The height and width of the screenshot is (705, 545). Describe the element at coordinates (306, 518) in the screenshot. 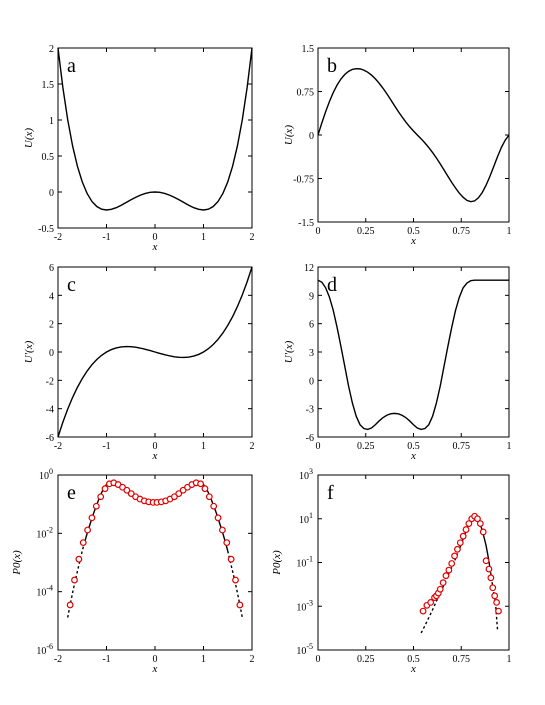

I see `y-tick-label: 10¹` at that location.